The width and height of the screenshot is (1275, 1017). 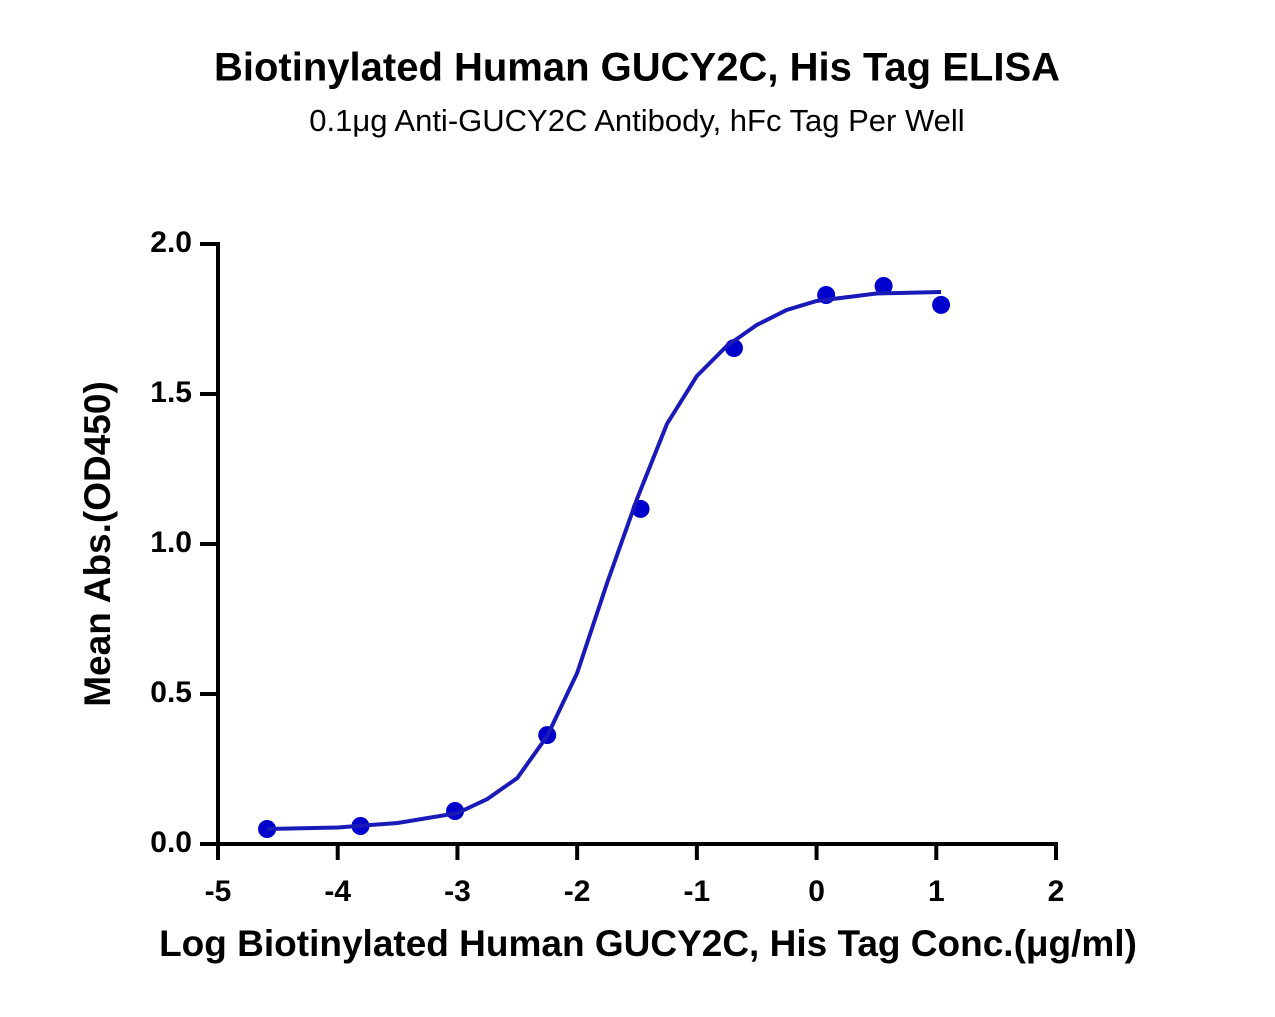 What do you see at coordinates (171, 242) in the screenshot?
I see `y-tick-label: 2.0` at bounding box center [171, 242].